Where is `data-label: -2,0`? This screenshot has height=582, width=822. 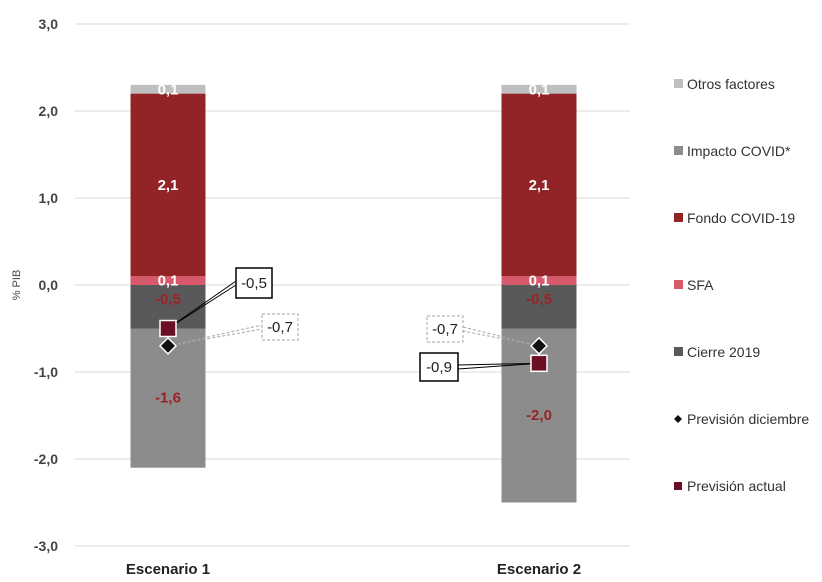
data-label: -2,0 is located at coordinates (539, 415).